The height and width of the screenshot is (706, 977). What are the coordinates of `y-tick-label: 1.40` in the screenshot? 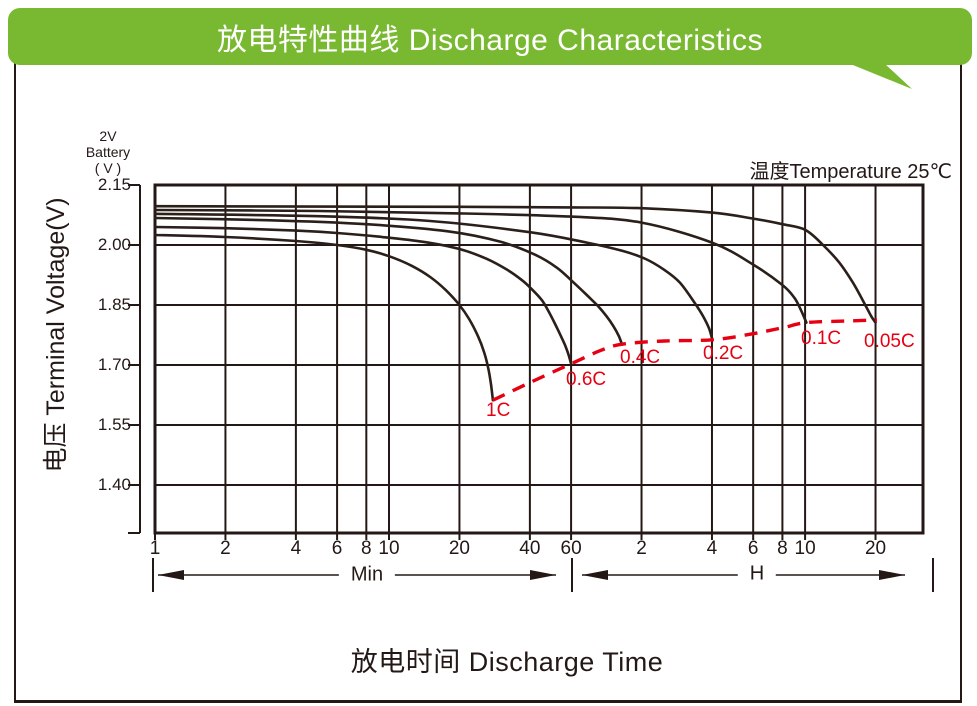 It's located at (114, 484).